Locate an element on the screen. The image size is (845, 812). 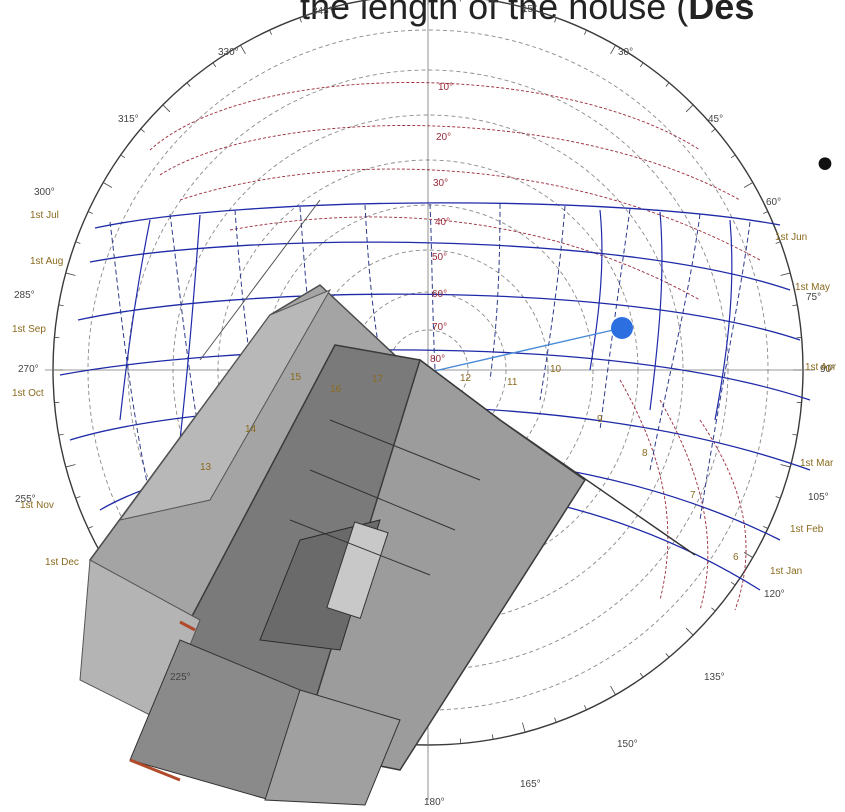
hour-label: 12 is located at coordinates (466, 378).